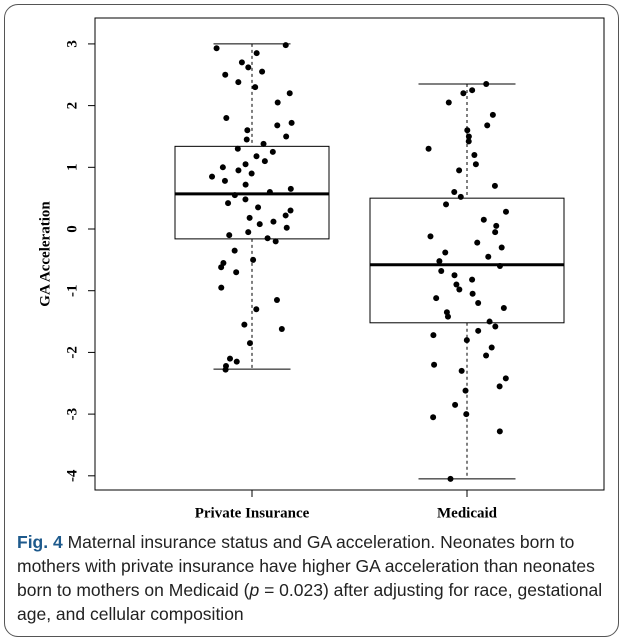 The height and width of the screenshot is (643, 625). I want to click on y-tick-label: 0, so click(72, 229).